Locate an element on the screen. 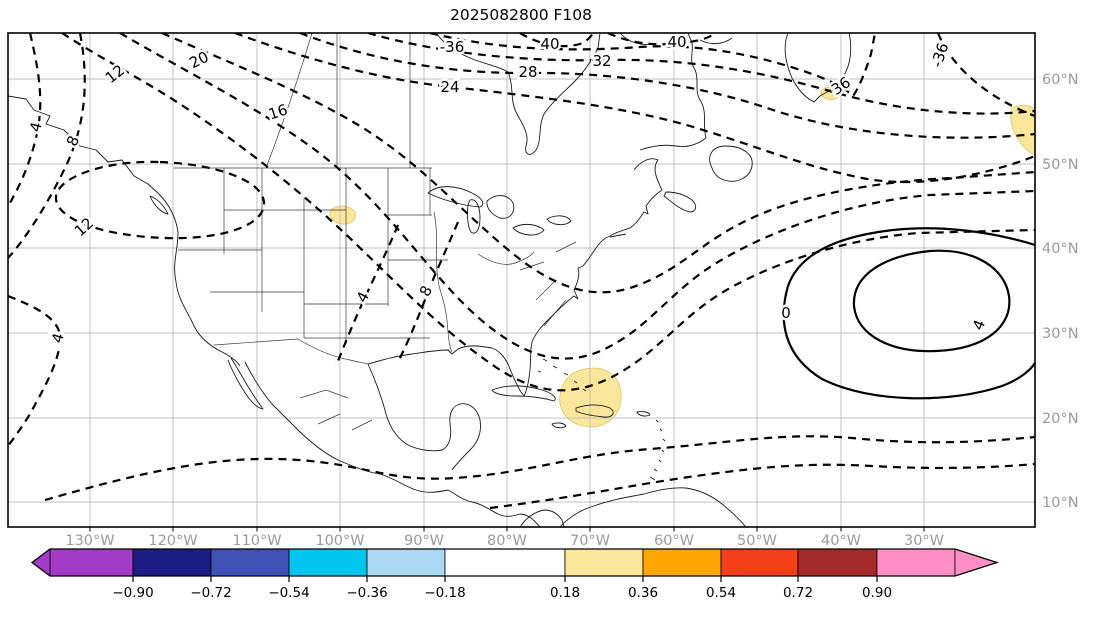 This screenshot has height=619, width=1105. contour-label: 0 is located at coordinates (786, 313).